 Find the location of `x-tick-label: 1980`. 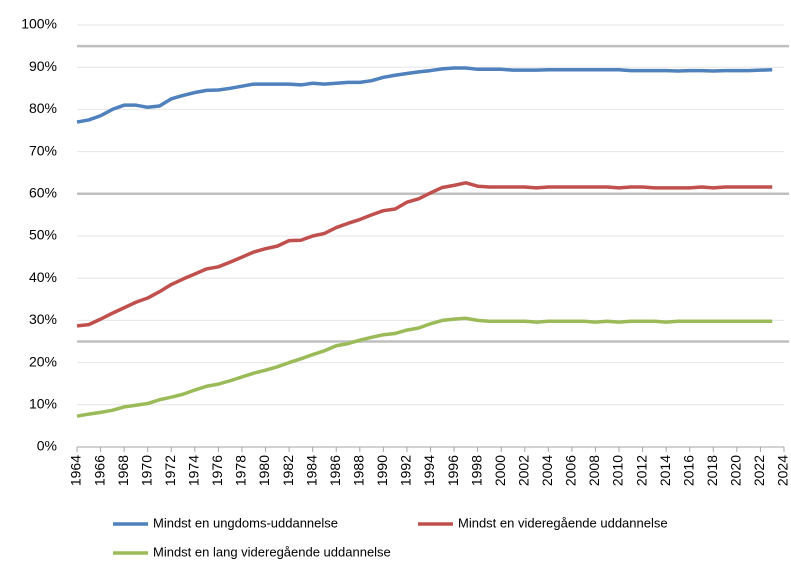

x-tick-label: 1980 is located at coordinates (264, 470).